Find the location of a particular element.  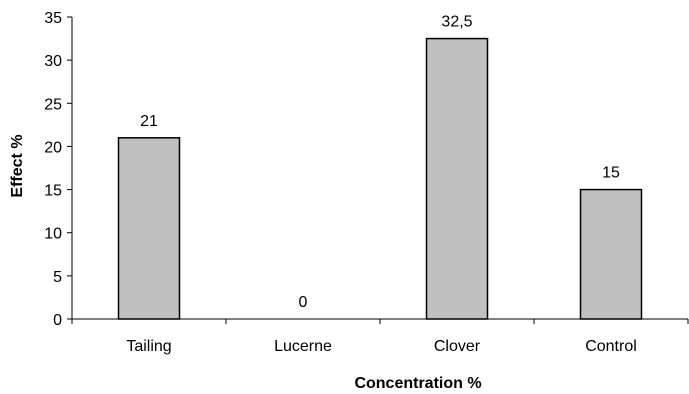

y-tick-label: 10 is located at coordinates (53, 234).